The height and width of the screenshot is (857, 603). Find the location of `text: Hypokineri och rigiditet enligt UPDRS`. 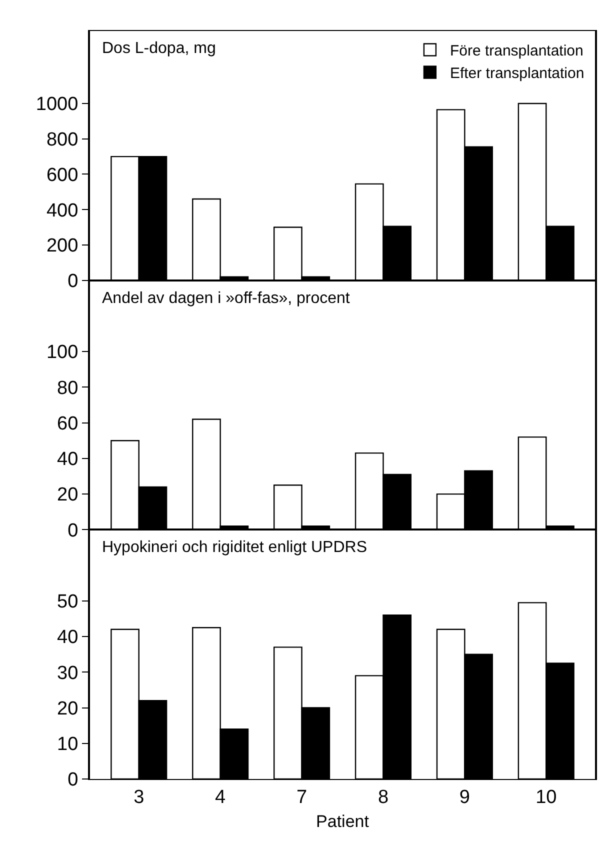

text: Hypokineri och rigiditet enligt UPDRS is located at coordinates (234, 547).